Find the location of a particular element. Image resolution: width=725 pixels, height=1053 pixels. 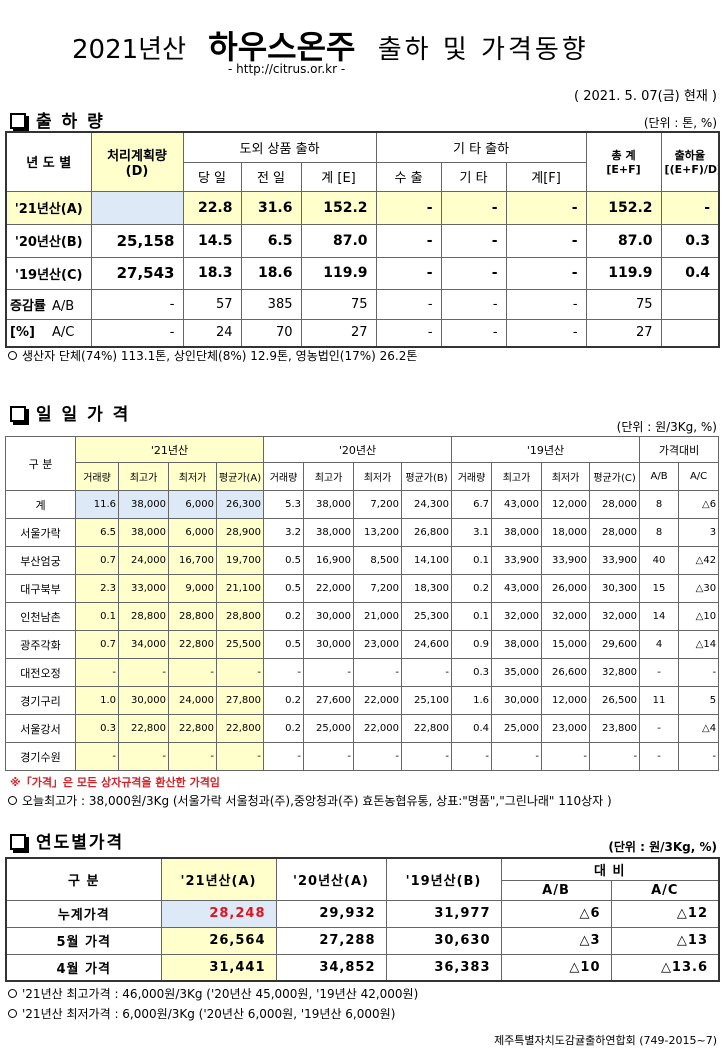

cell: 26,600 is located at coordinates (566, 672).